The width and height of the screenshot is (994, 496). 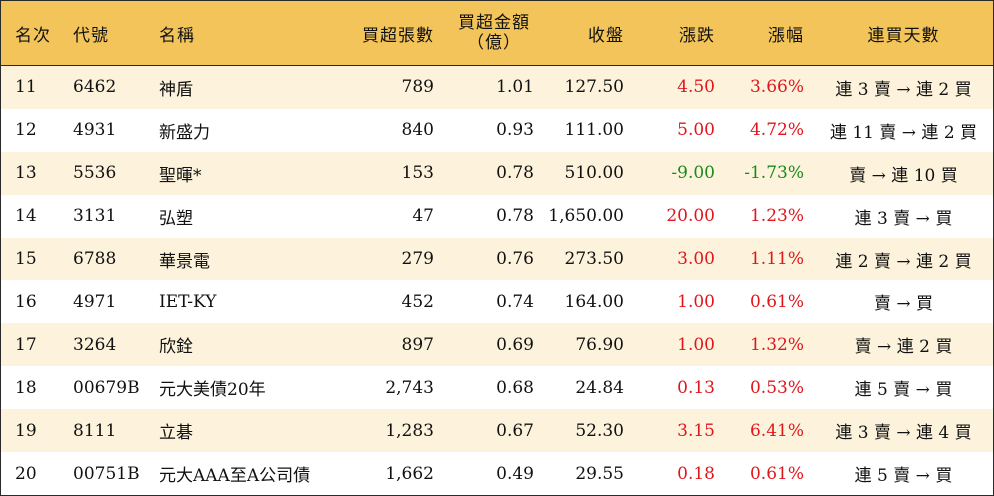 I want to click on cell-code: 6462, so click(x=95, y=87).